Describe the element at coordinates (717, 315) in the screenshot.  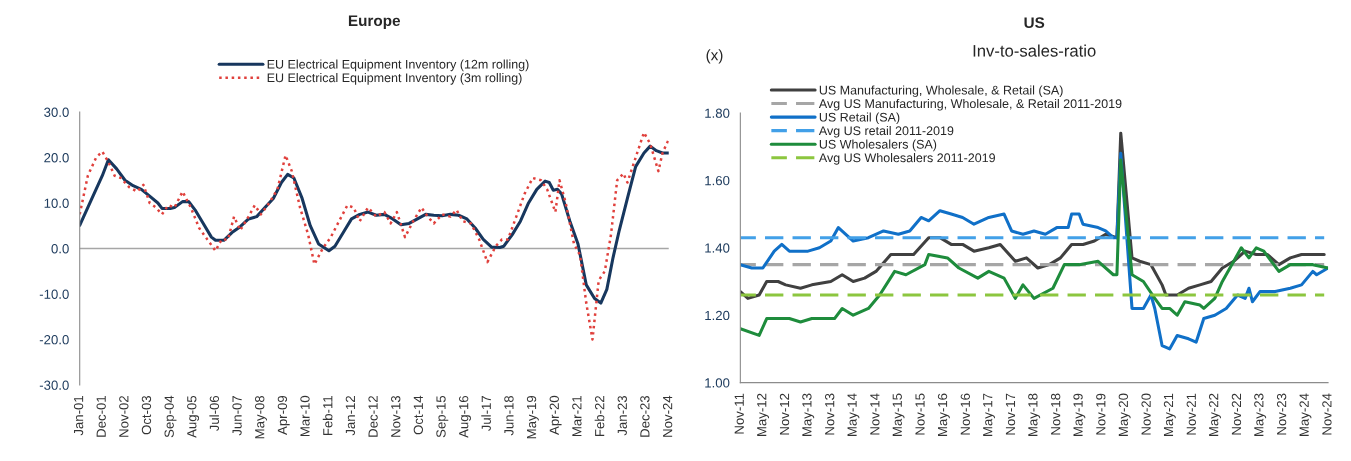
I see `y-tick-label: 1.20` at that location.